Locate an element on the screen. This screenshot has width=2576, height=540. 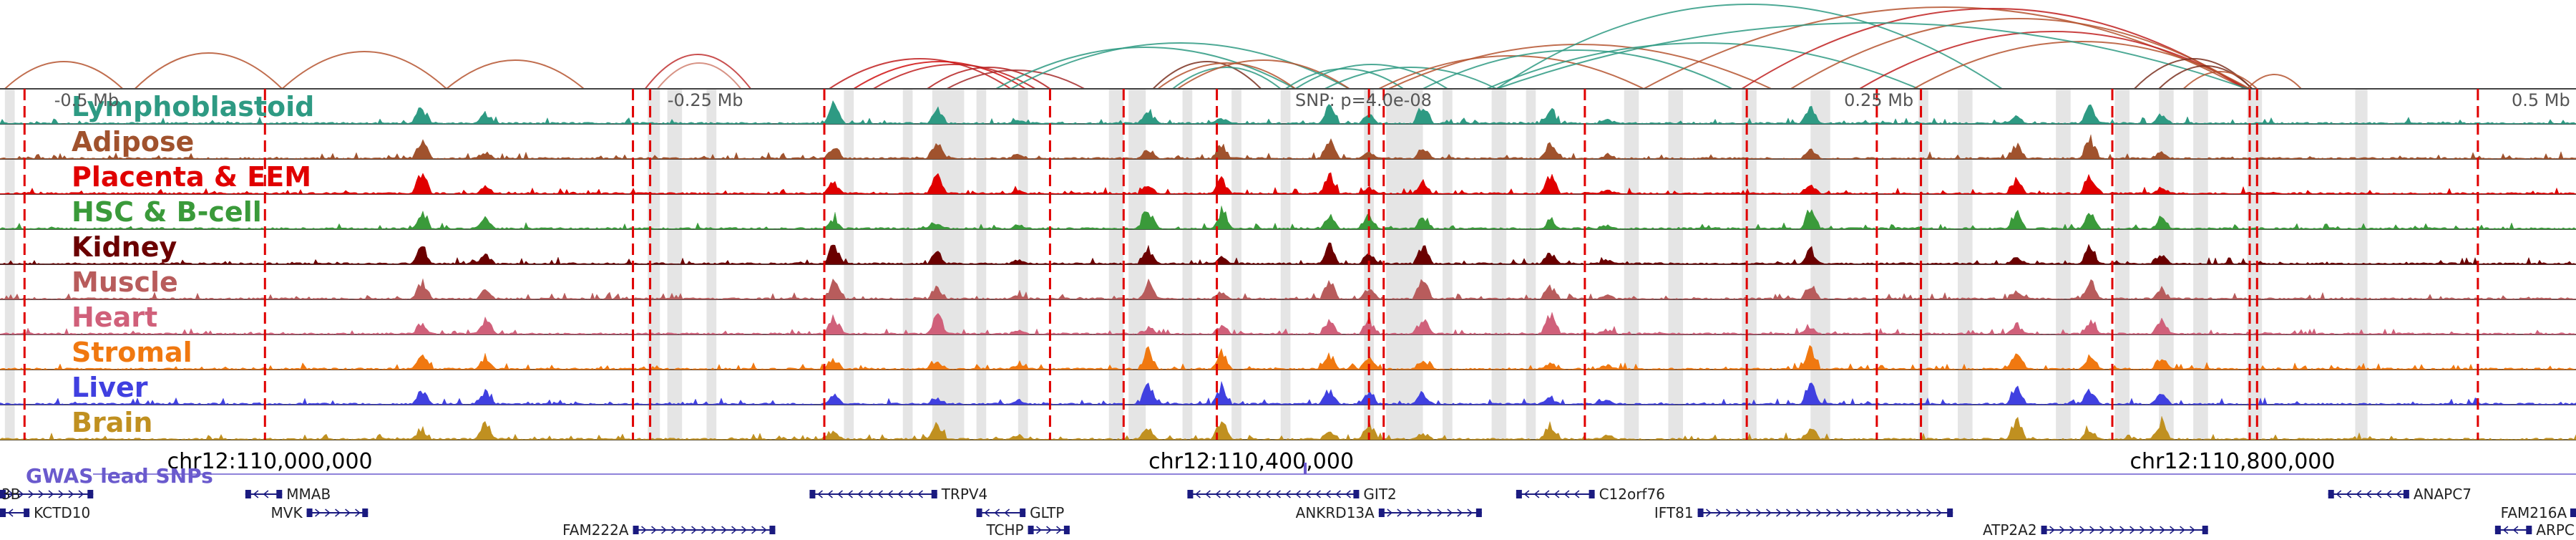
gene-mmab: MMAB is located at coordinates (288, 494).